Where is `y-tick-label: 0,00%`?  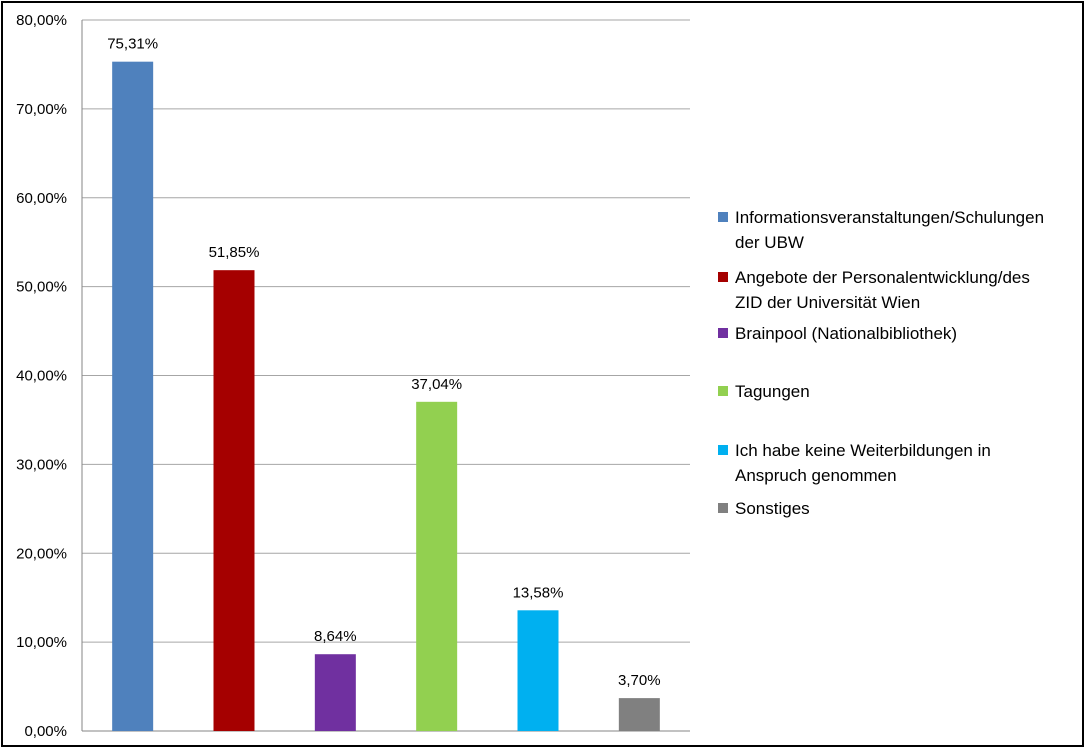
y-tick-label: 0,00% is located at coordinates (45, 731).